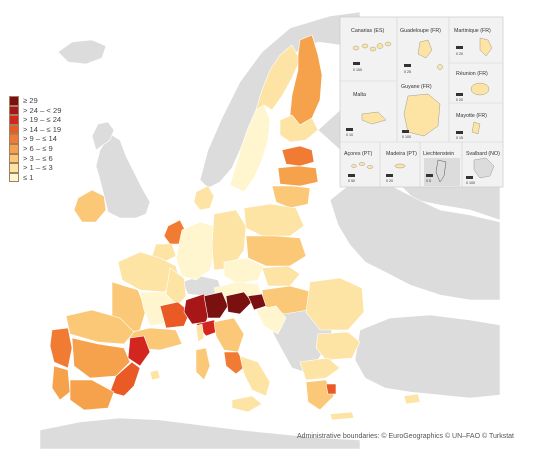 This screenshot has width=543, height=449. Describe the element at coordinates (335, 304) in the screenshot. I see `region-romania` at that location.